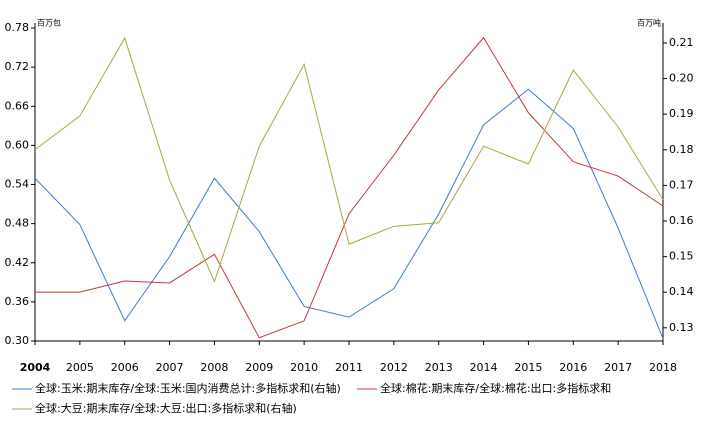  Describe the element at coordinates (17, 340) in the screenshot. I see `y-tick-label: 0.30` at that location.